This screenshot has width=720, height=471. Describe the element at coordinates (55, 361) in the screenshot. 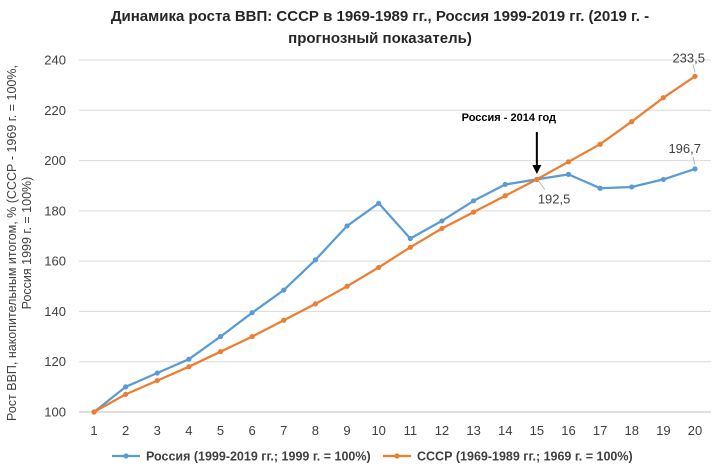

I see `y-tick-label: 120` at that location.